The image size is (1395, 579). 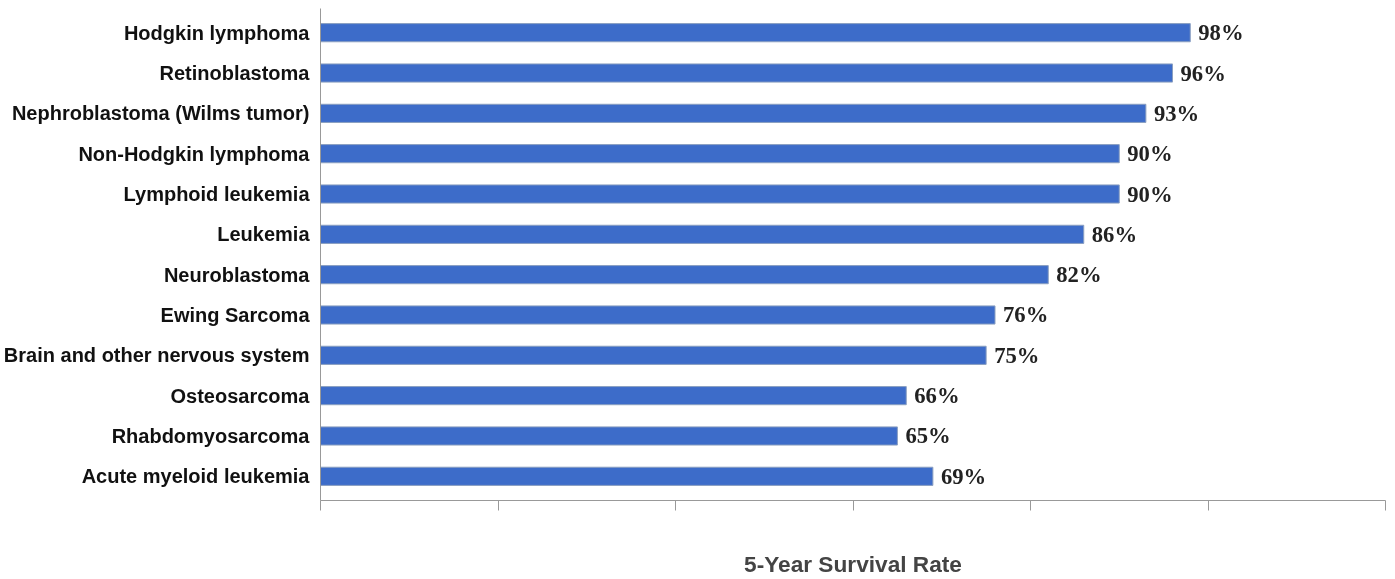 What do you see at coordinates (1203, 73) in the screenshot?
I see `data-label: 96%` at bounding box center [1203, 73].